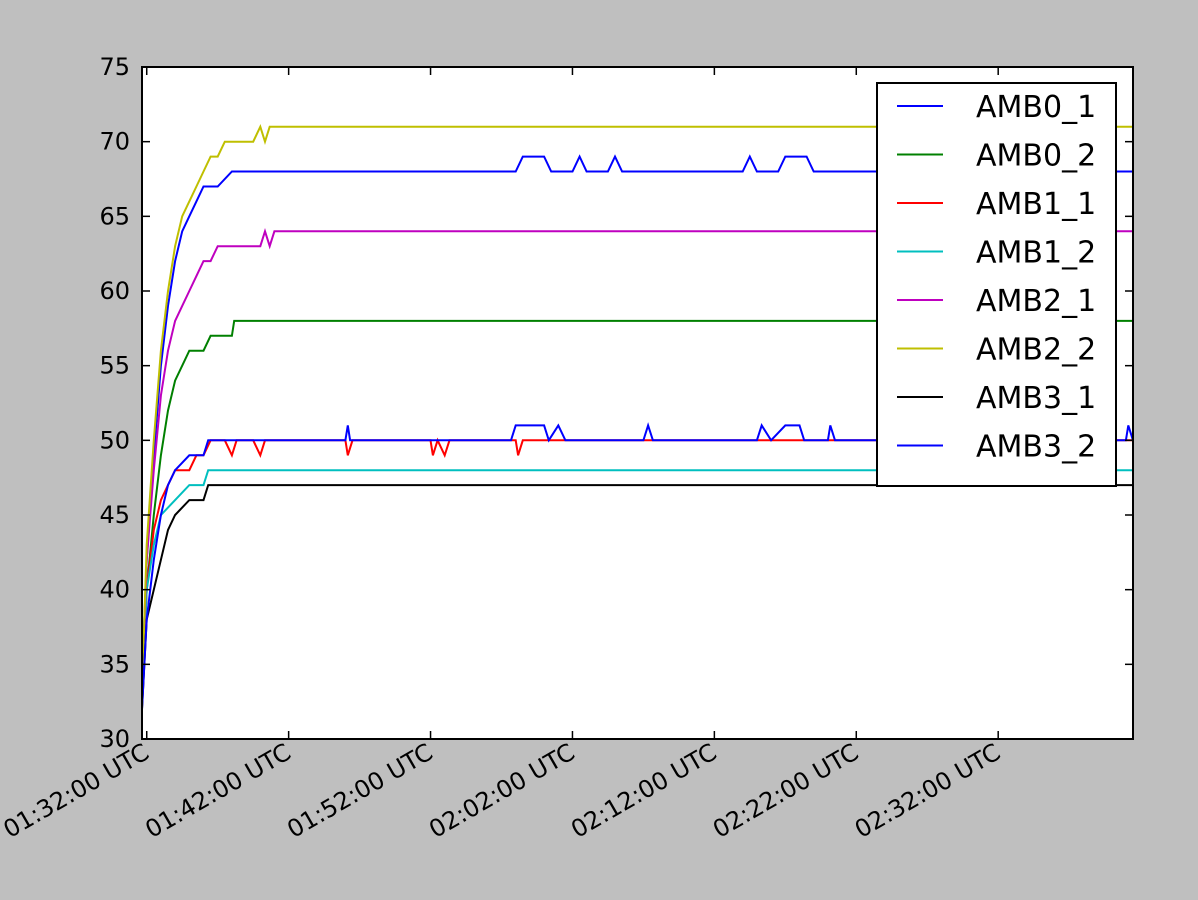 Image resolution: width=1198 pixels, height=900 pixels. I want to click on legend-box, so click(996, 284).